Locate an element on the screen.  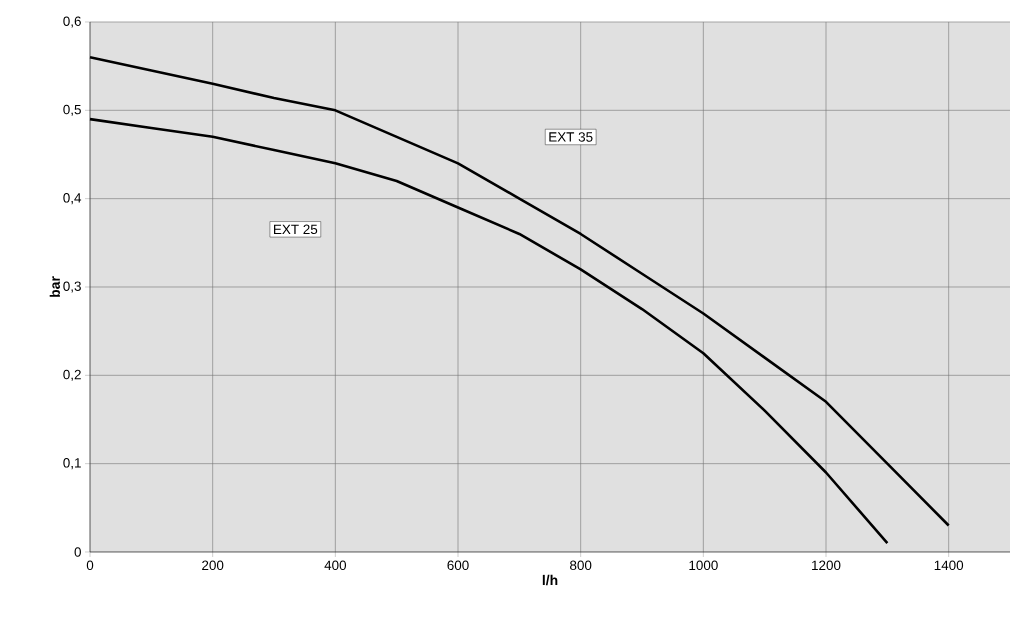
y-tick-label: 0,3 is located at coordinates (72, 287).